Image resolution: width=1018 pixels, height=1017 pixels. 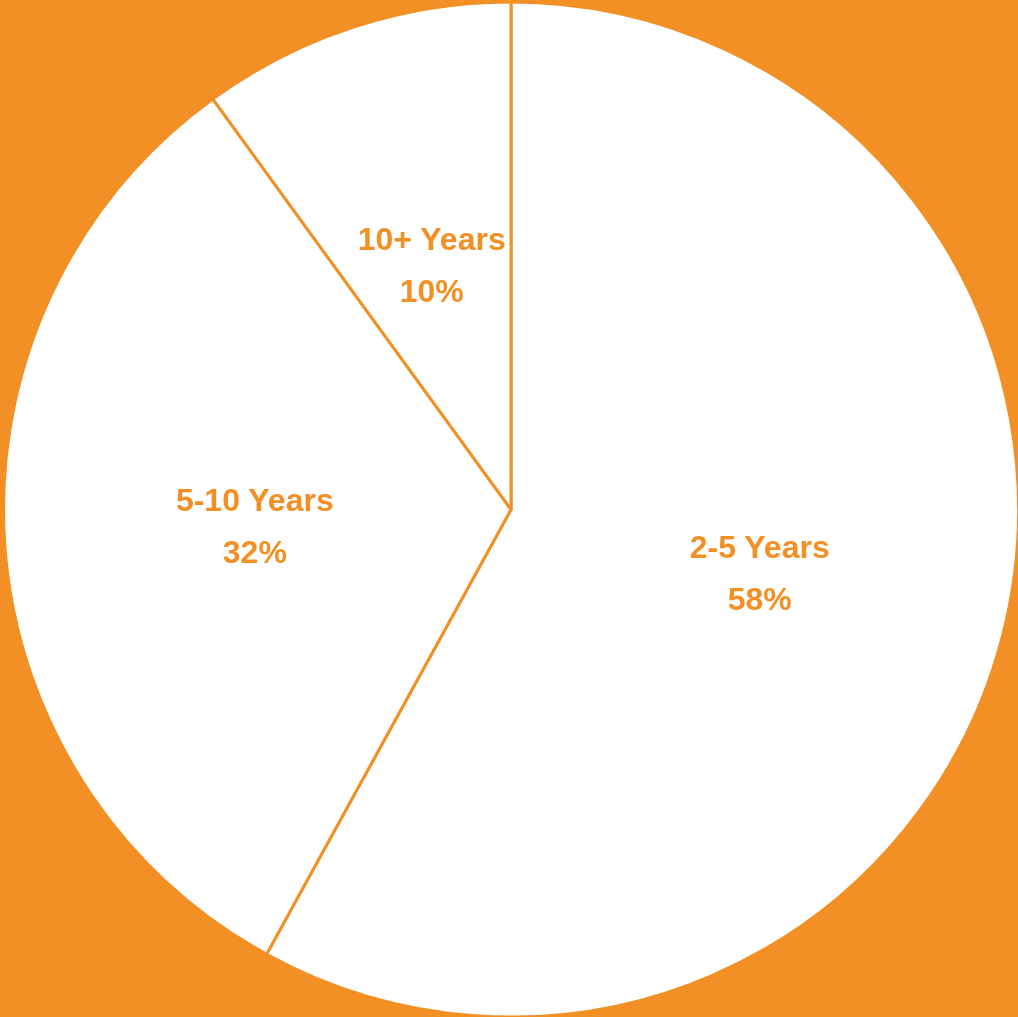 What do you see at coordinates (759, 547) in the screenshot?
I see `slice-label: 2-5 Years` at bounding box center [759, 547].